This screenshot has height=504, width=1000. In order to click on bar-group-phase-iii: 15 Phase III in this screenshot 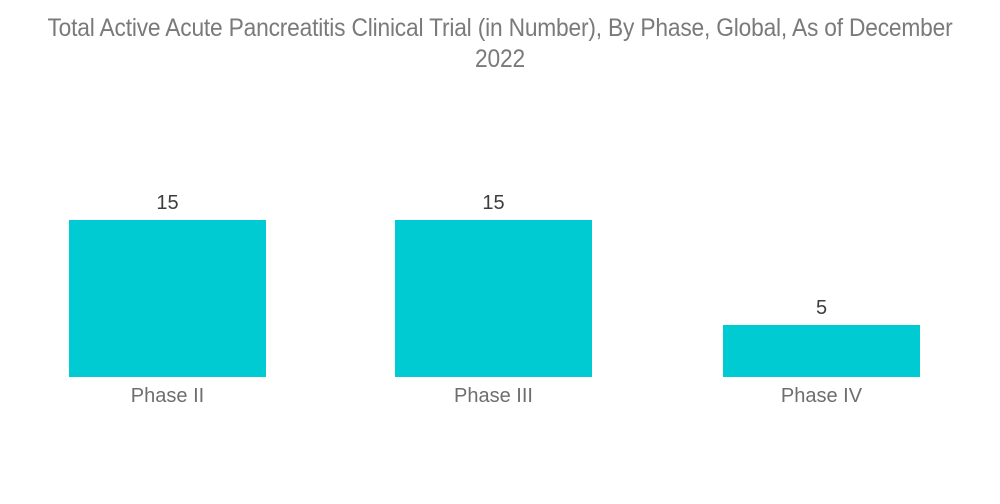, I will do `click(493, 299)`.